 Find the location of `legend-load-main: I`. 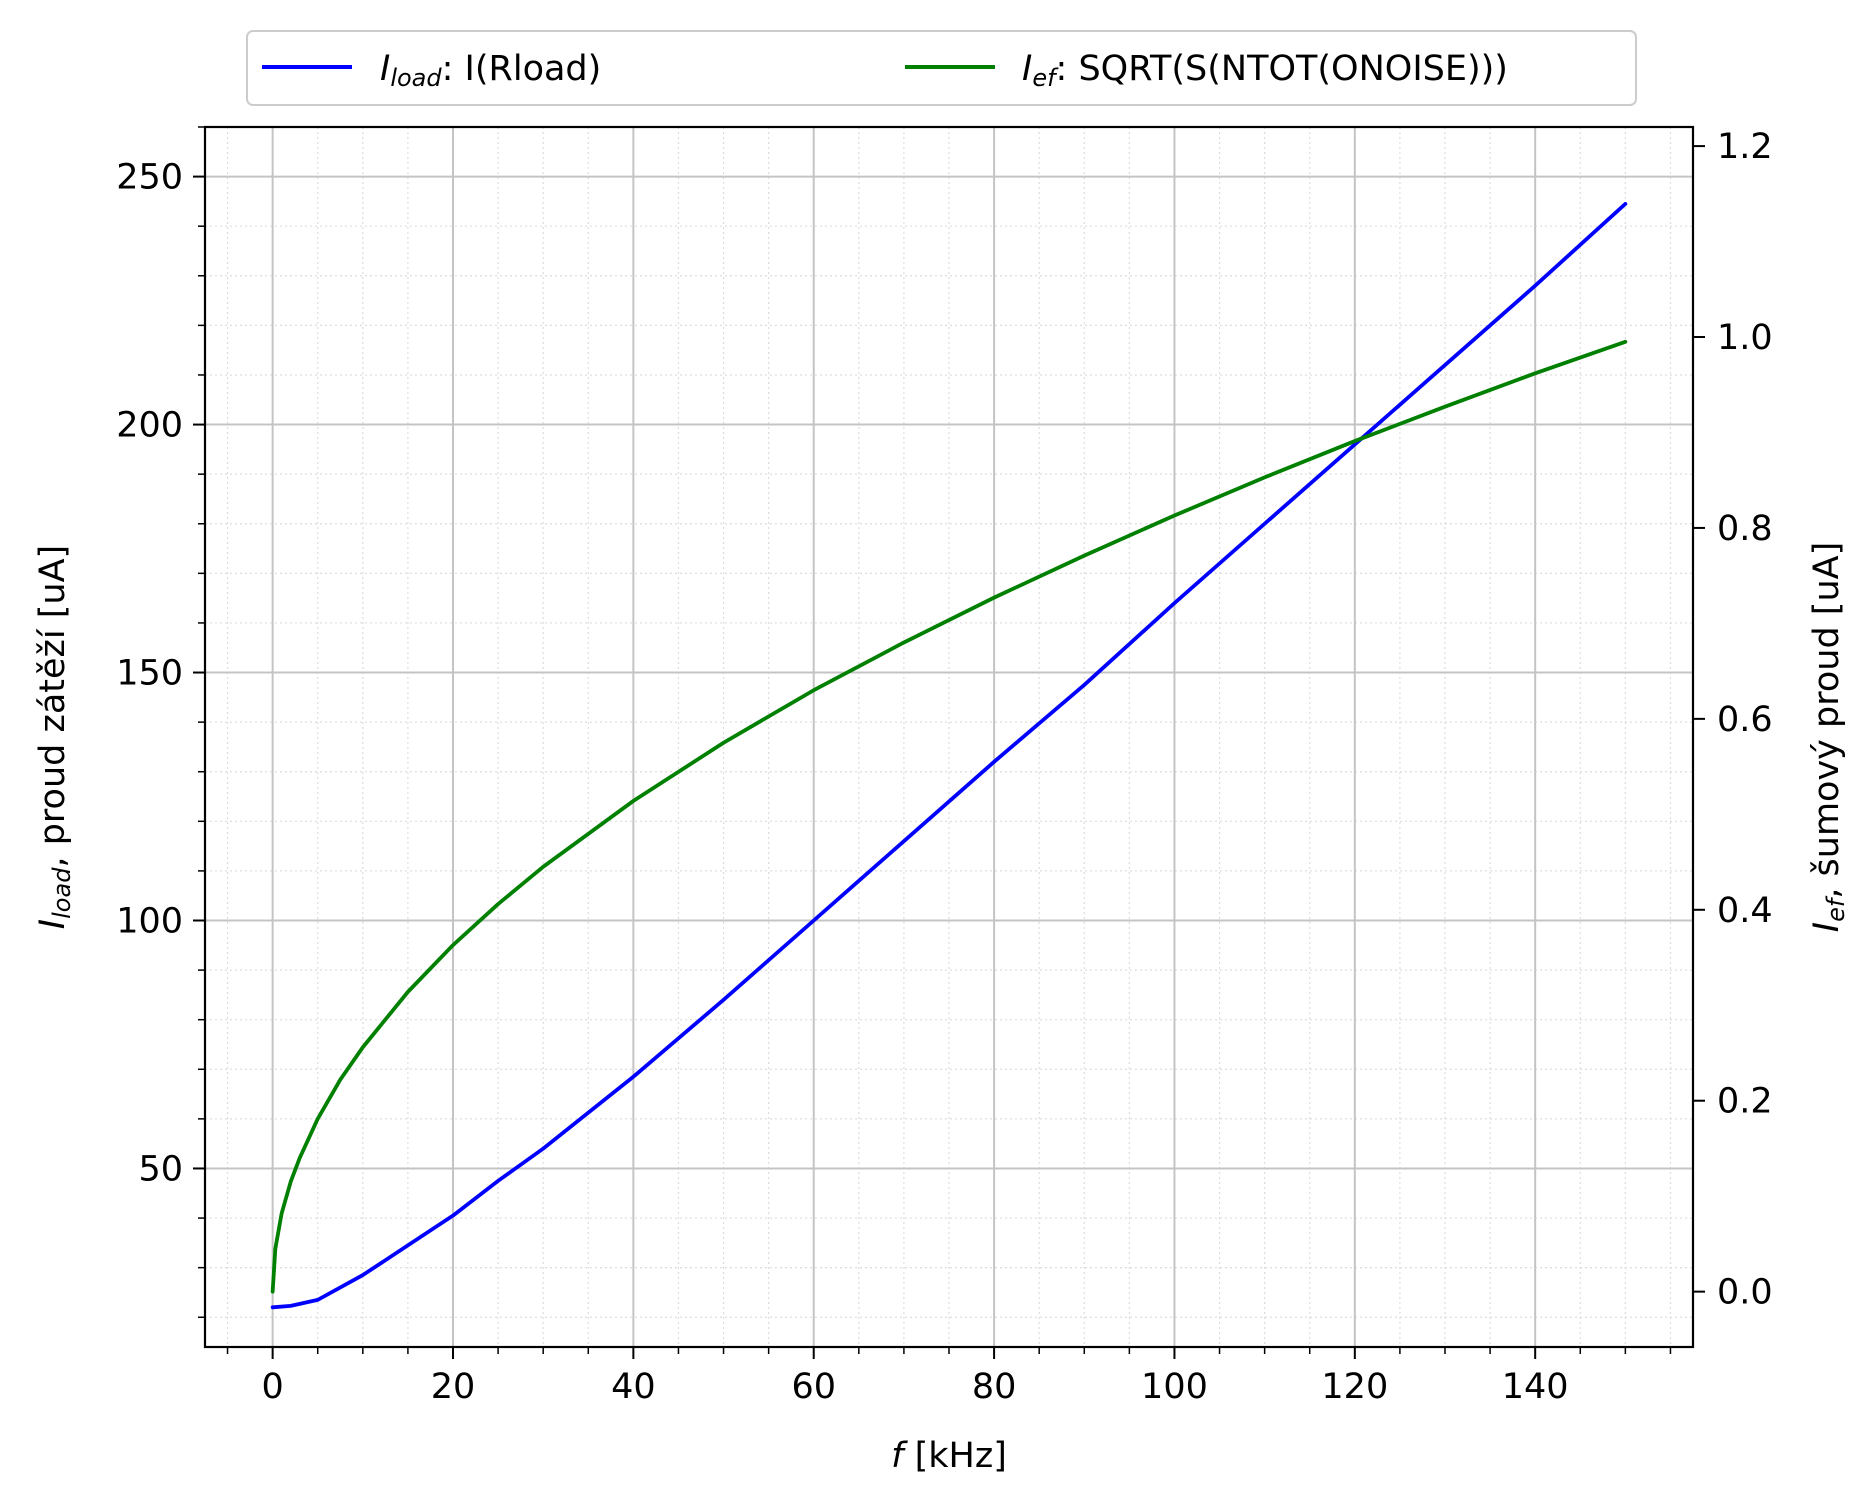

legend-load-main: I is located at coordinates (385, 69).